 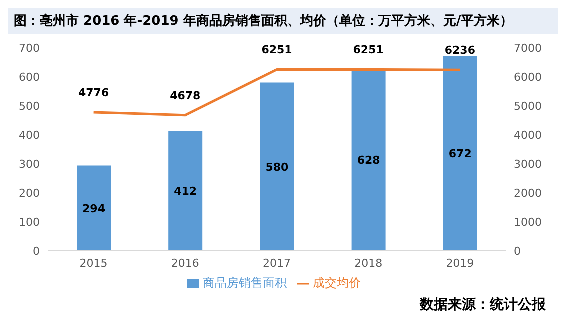 What do you see at coordinates (29, 135) in the screenshot?
I see `y-tick-label: 400` at bounding box center [29, 135].